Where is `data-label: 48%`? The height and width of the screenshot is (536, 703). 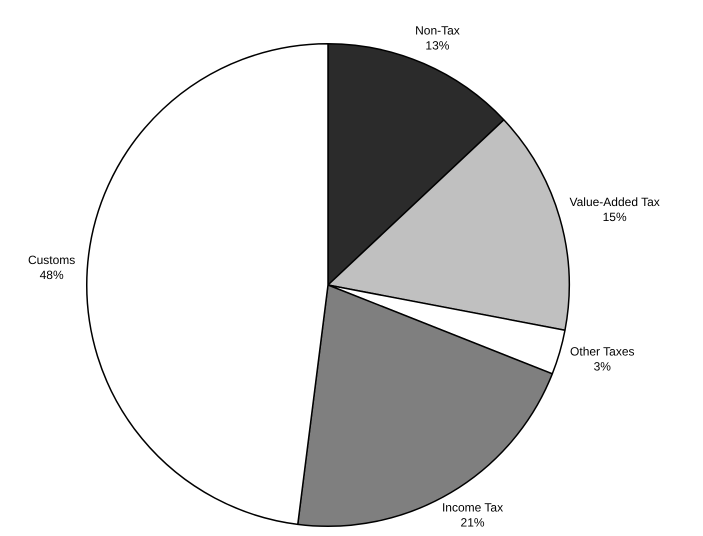
data-label: 48% is located at coordinates (52, 275).